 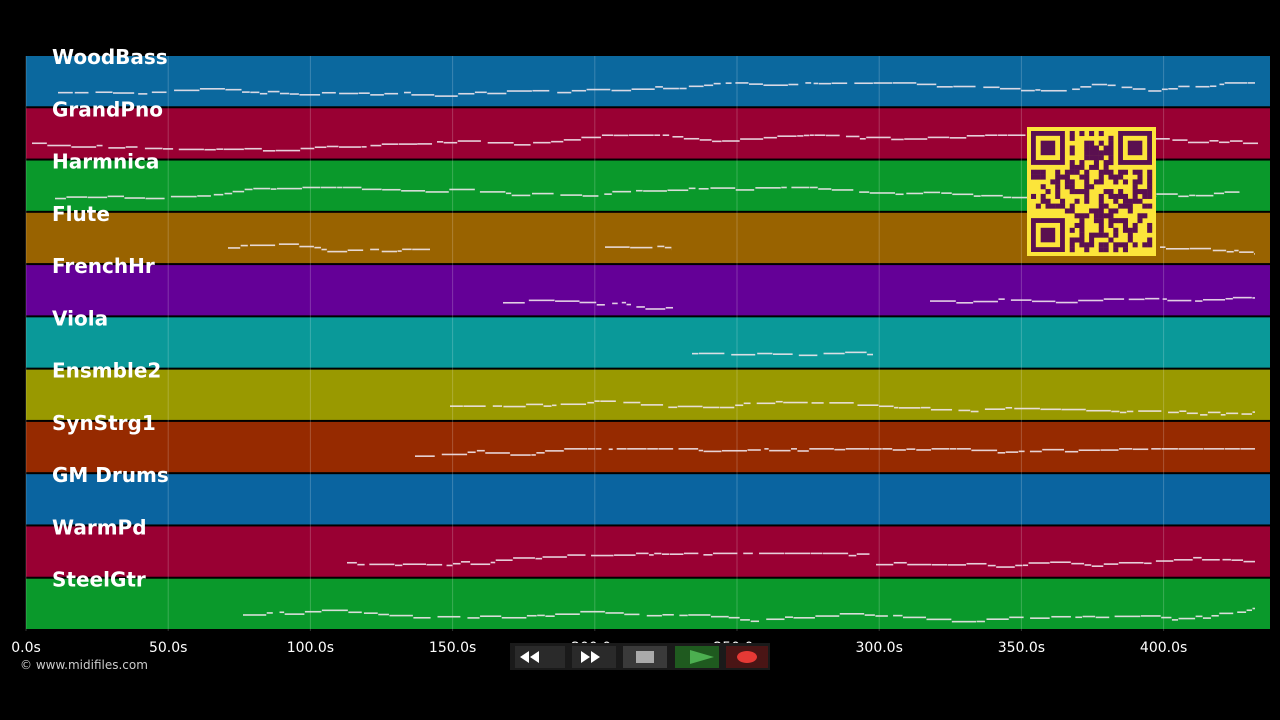 I want to click on track-name: Harmnica, so click(x=105, y=162).